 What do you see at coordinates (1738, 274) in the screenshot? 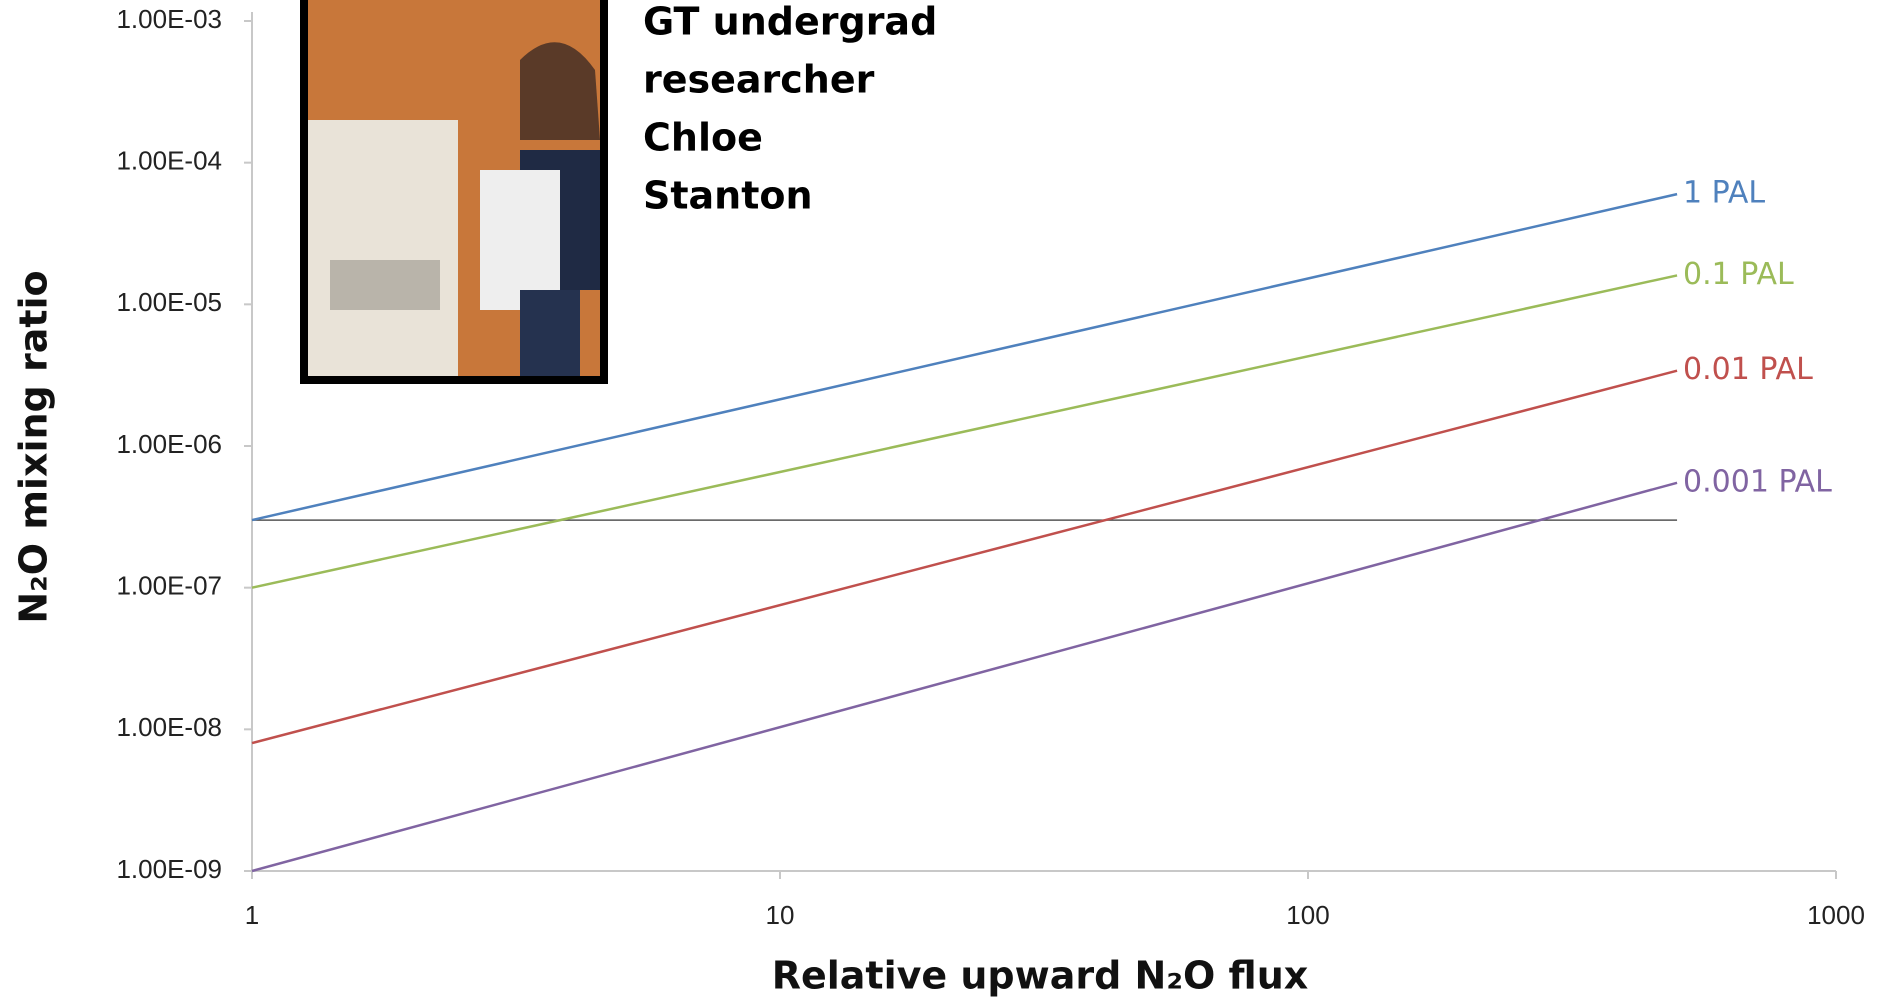
I see `series-label: 0.1 PAL` at bounding box center [1738, 274].